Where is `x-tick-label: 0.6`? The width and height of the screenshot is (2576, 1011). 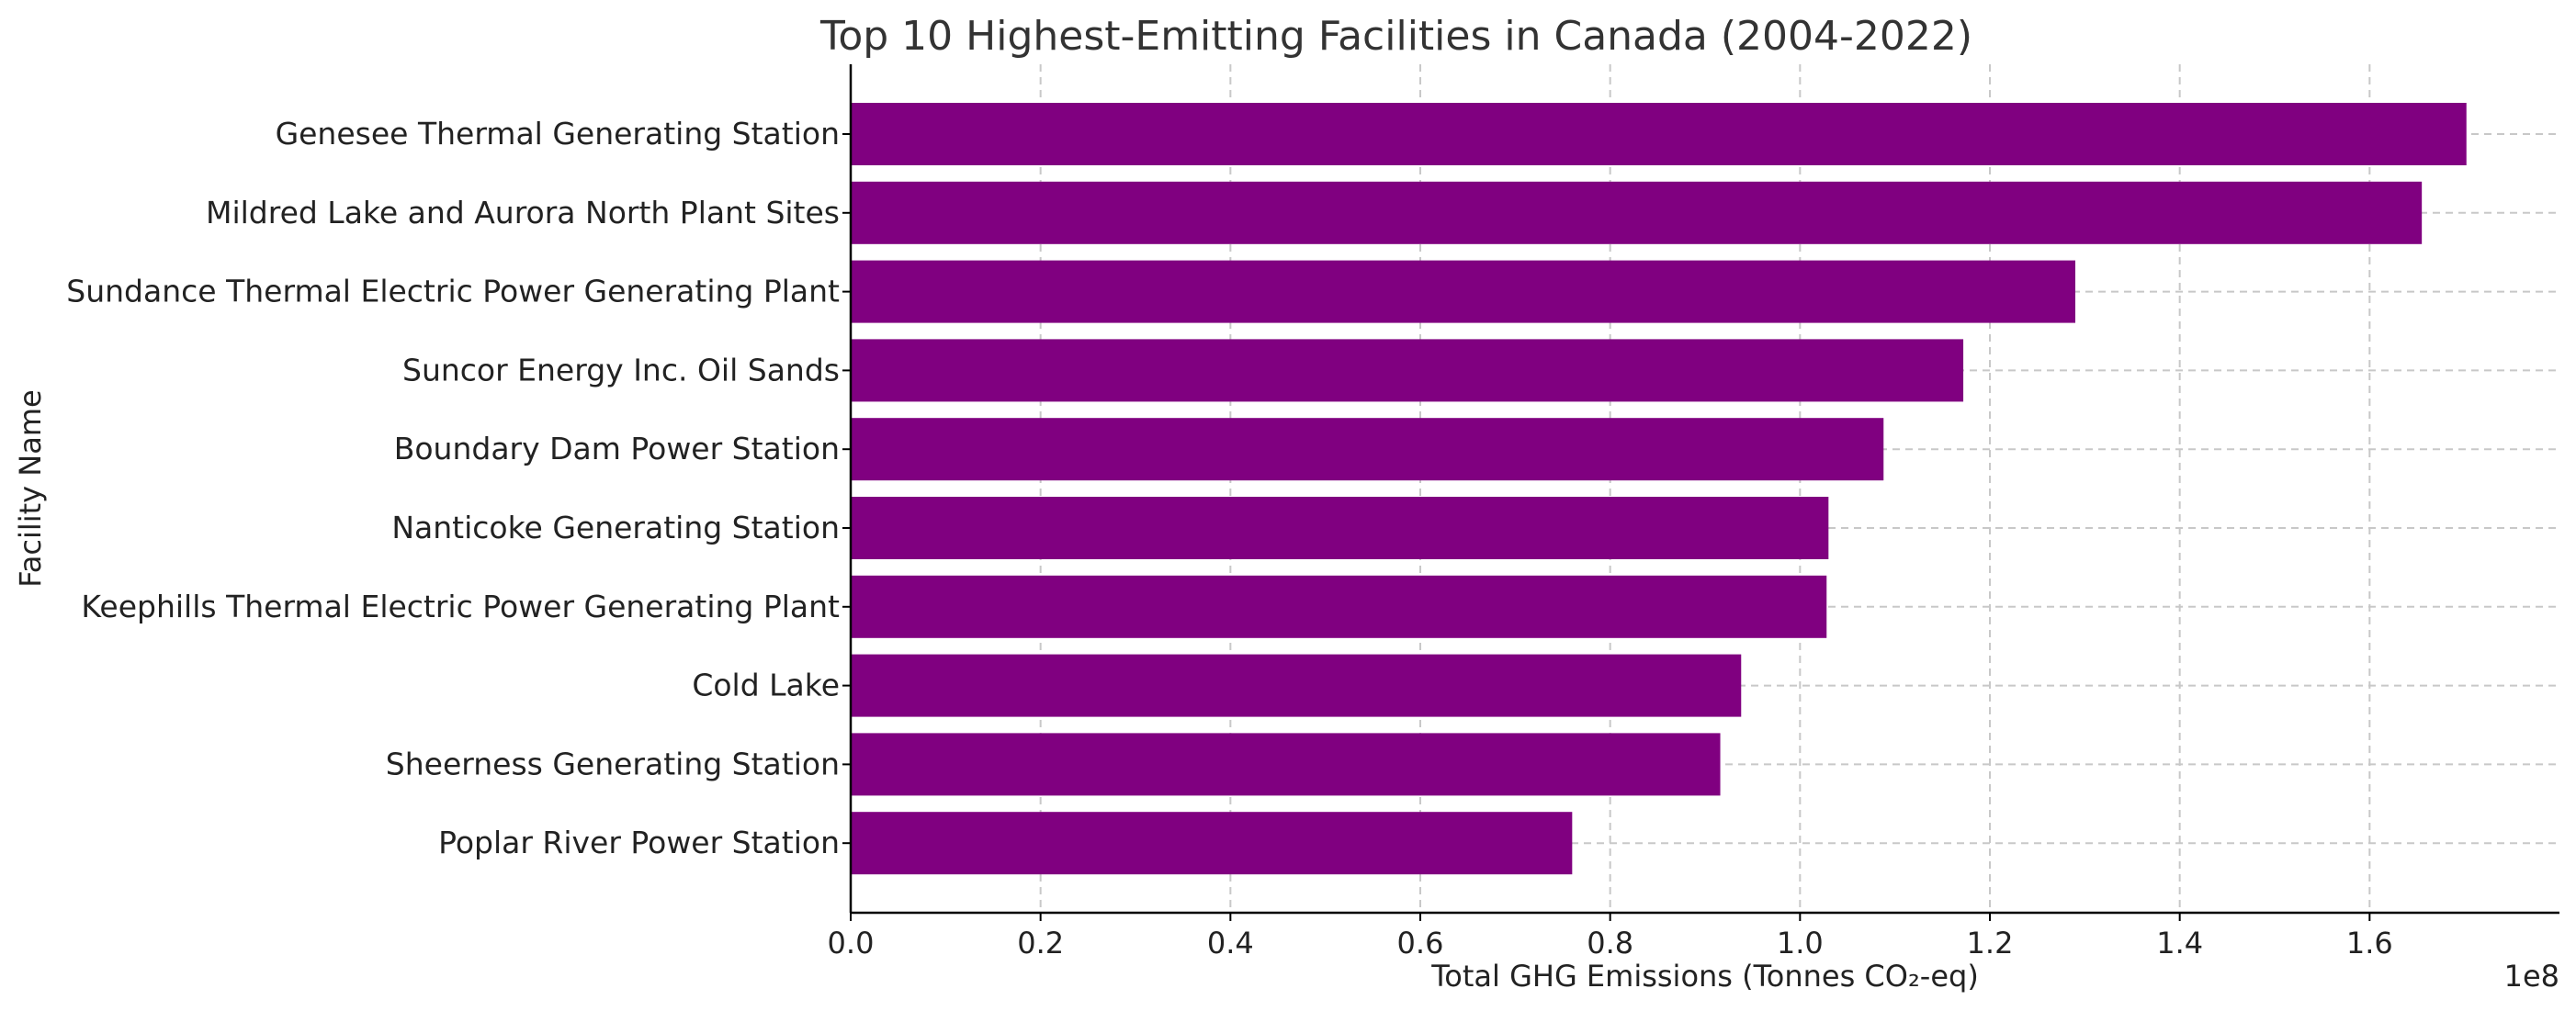 x-tick-label: 0.6 is located at coordinates (1420, 943).